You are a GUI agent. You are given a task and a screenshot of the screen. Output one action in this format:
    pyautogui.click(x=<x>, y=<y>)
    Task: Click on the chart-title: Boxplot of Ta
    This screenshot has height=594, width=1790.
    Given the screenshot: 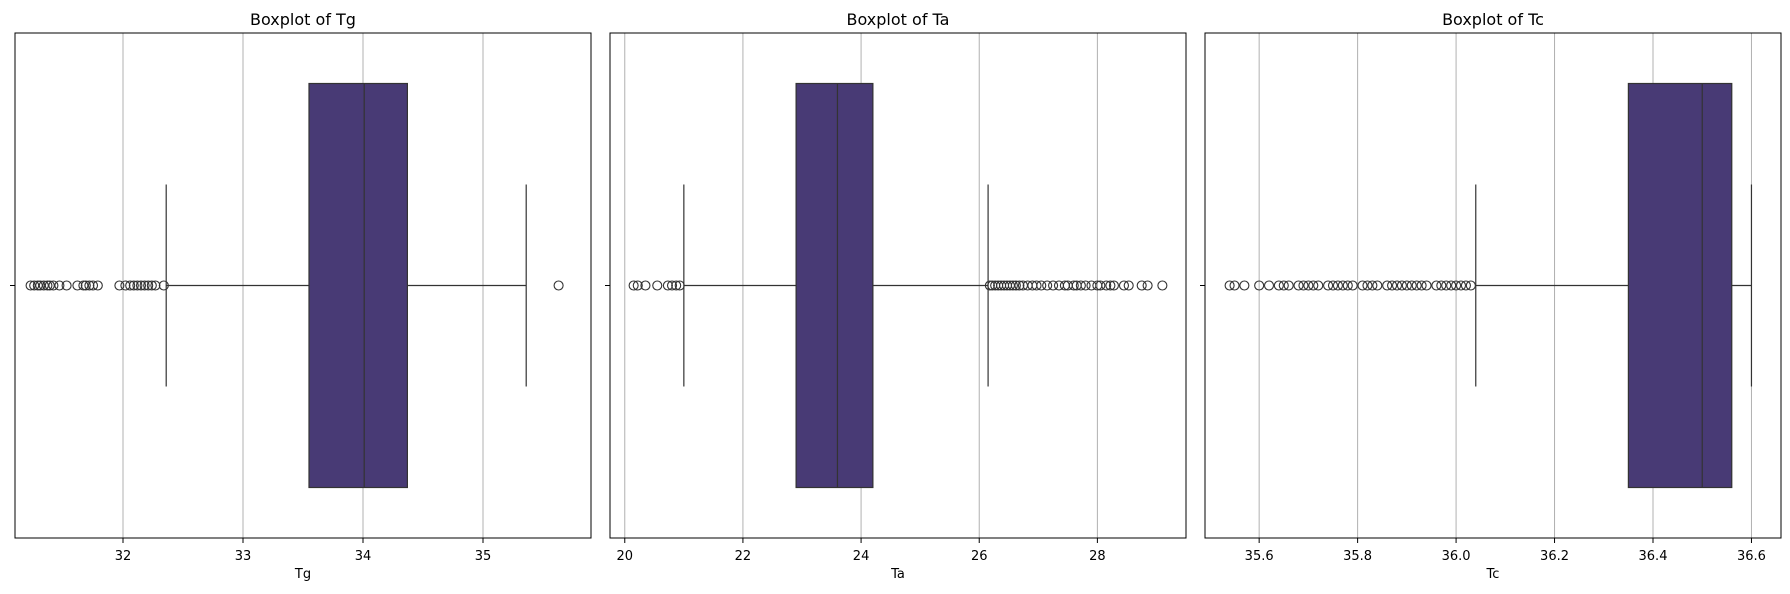 What is the action you would take?
    pyautogui.click(x=898, y=19)
    